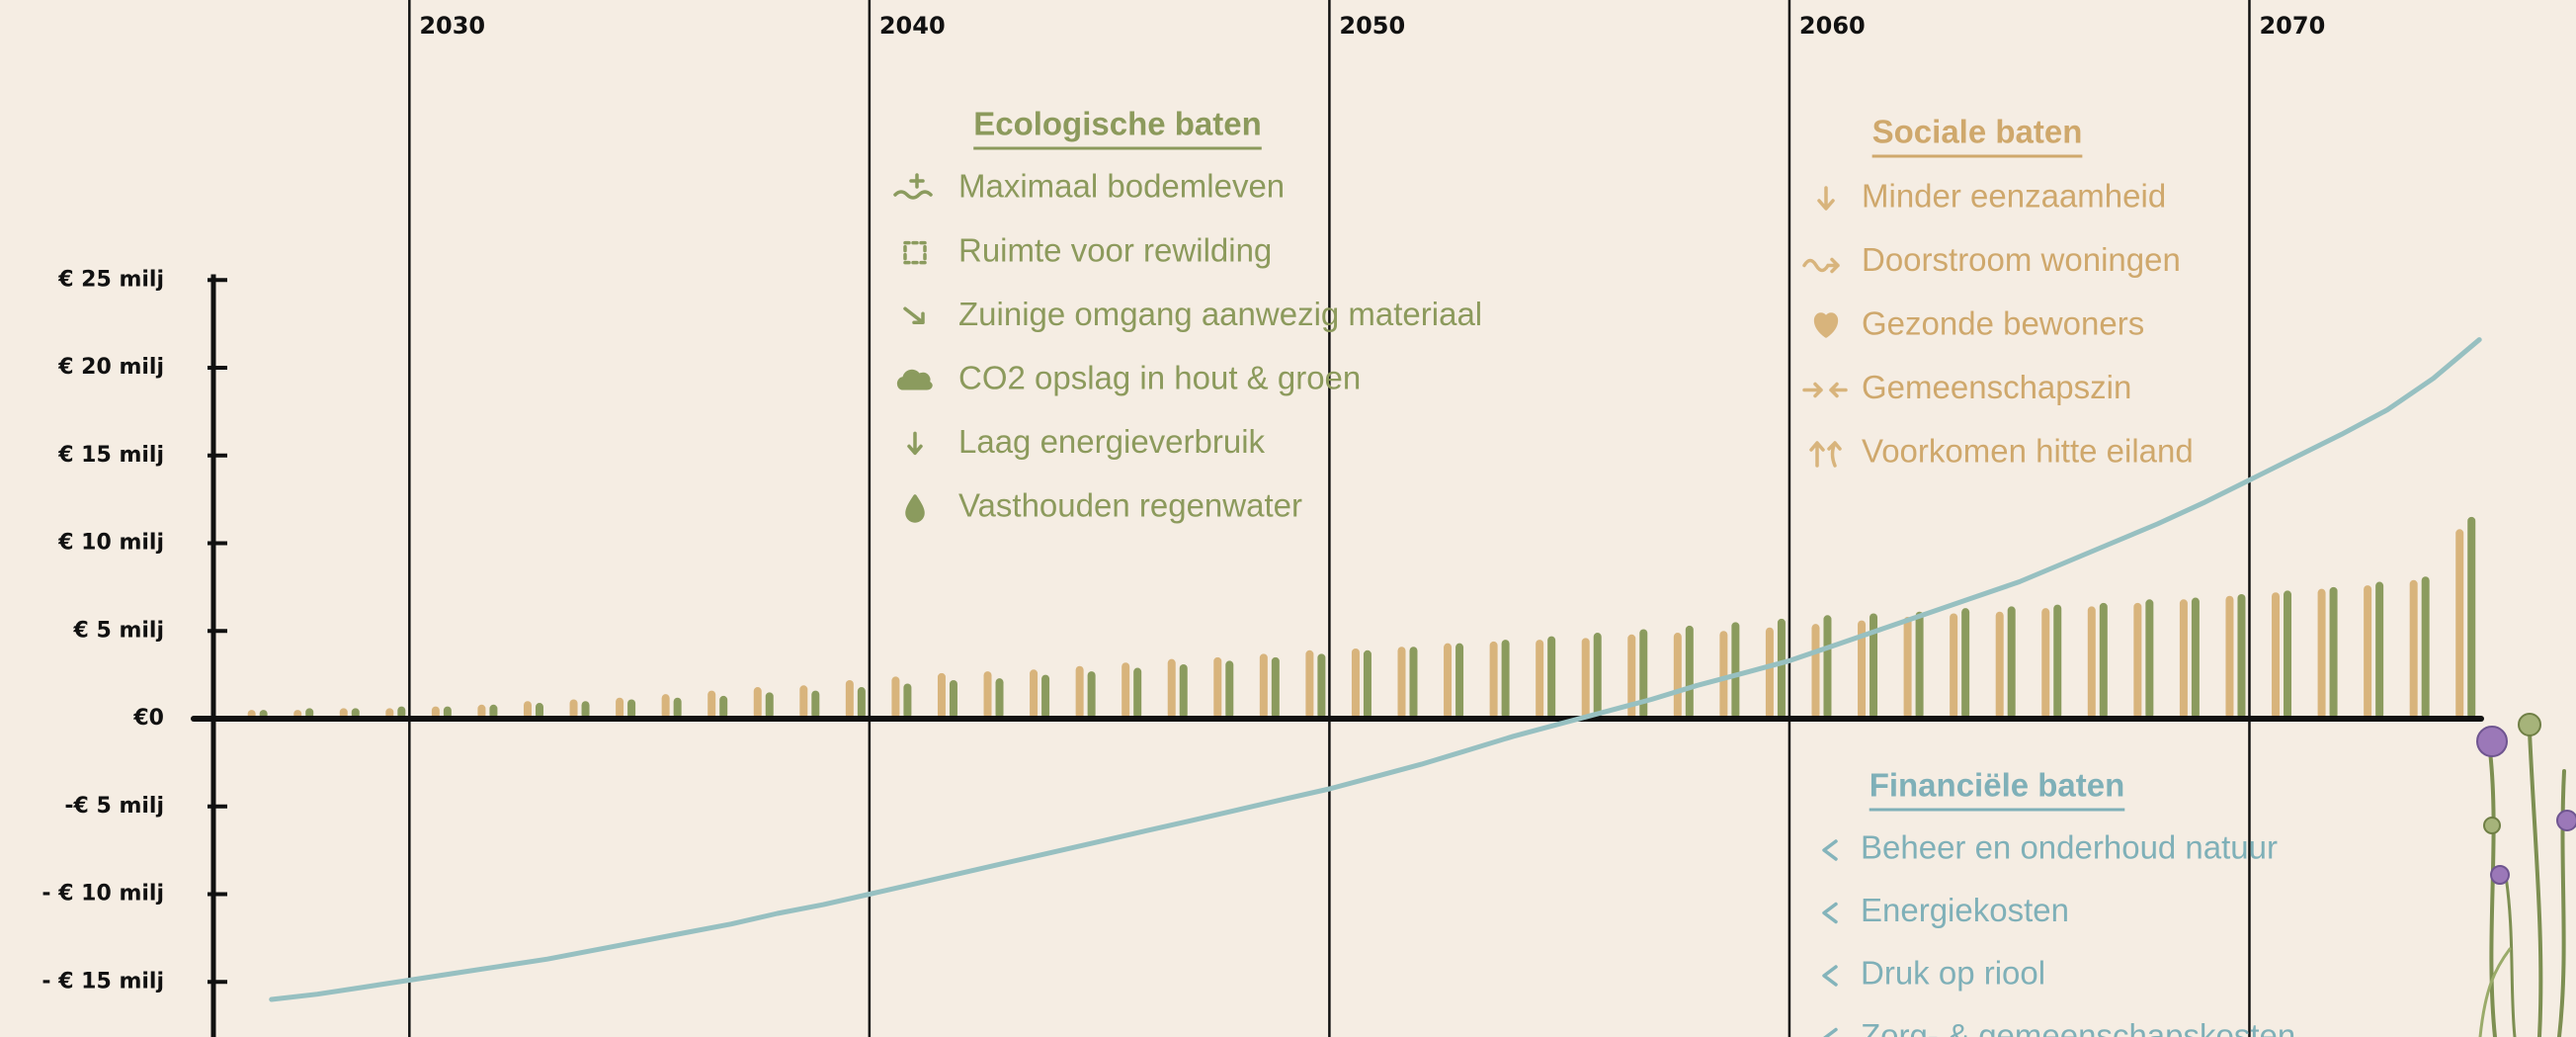 This screenshot has width=2576, height=1037. What do you see at coordinates (2021, 259) in the screenshot?
I see `legend-item: Doorstroom woningen` at bounding box center [2021, 259].